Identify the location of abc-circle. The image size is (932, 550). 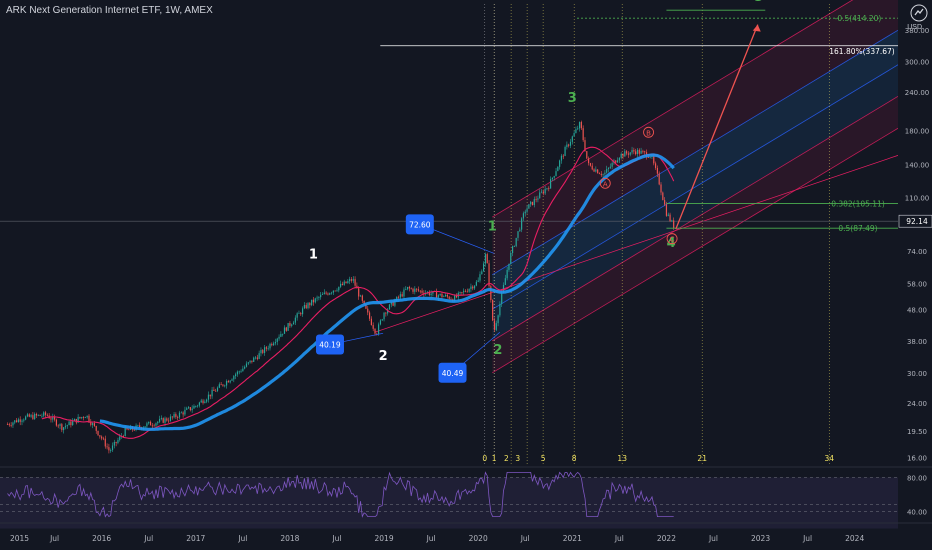
(649, 132).